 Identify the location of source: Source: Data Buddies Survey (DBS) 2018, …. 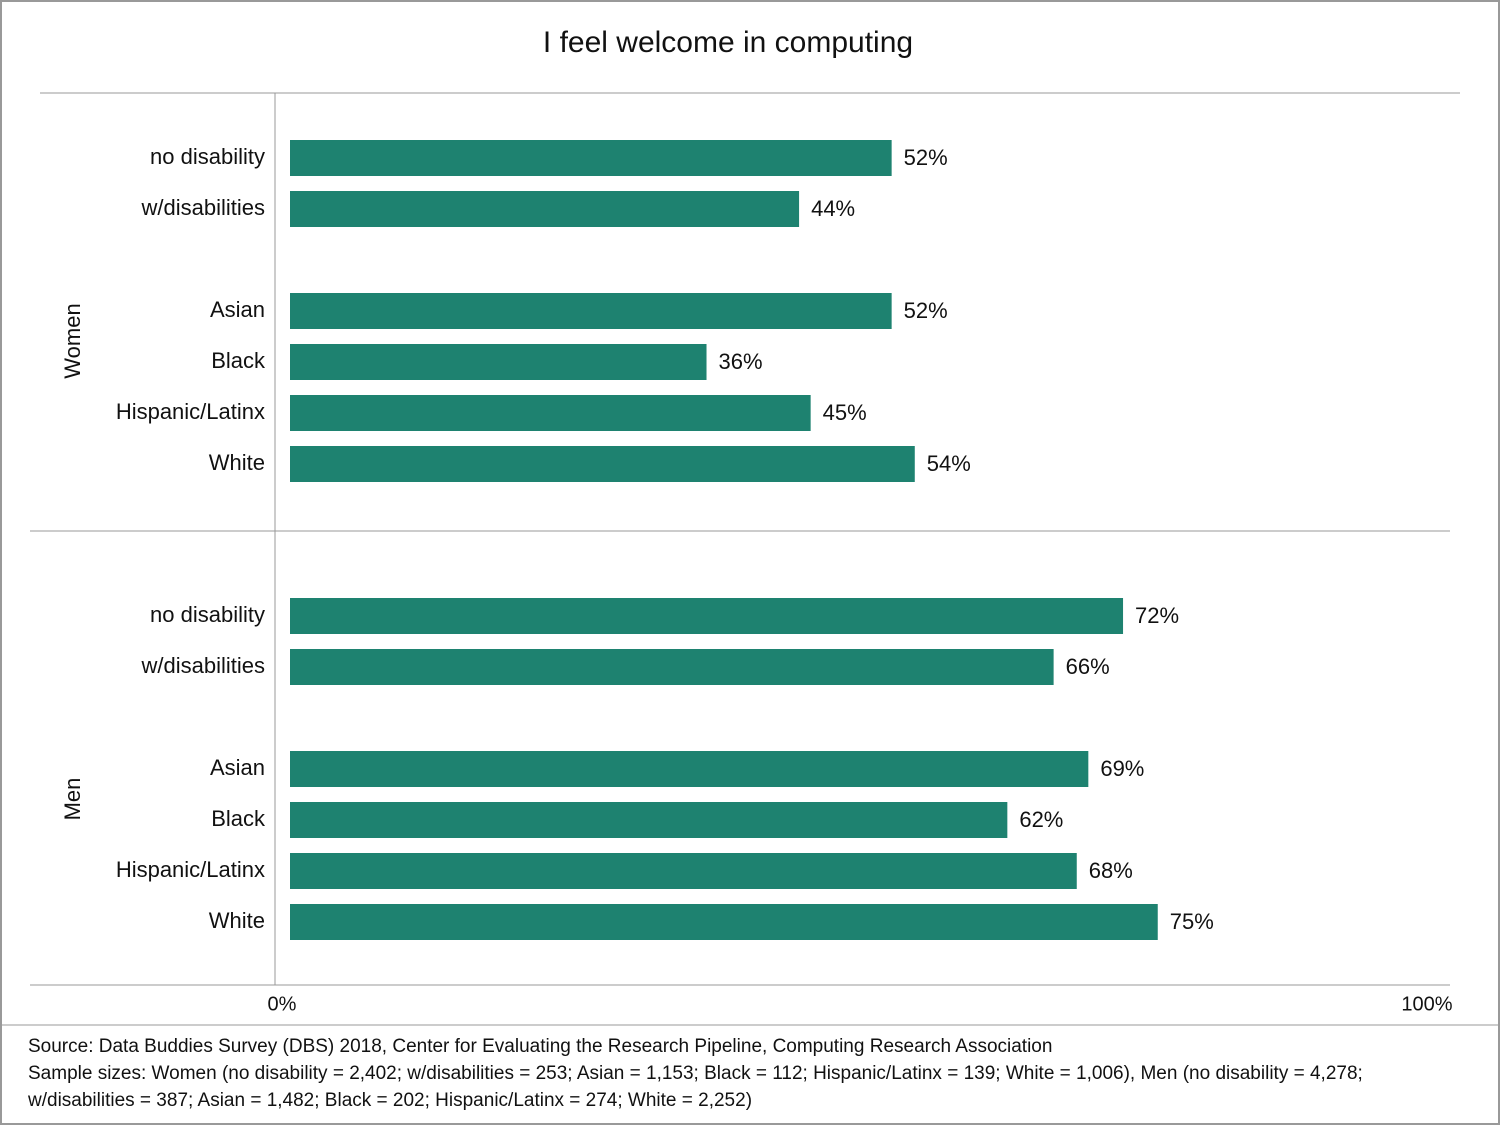
(540, 1046).